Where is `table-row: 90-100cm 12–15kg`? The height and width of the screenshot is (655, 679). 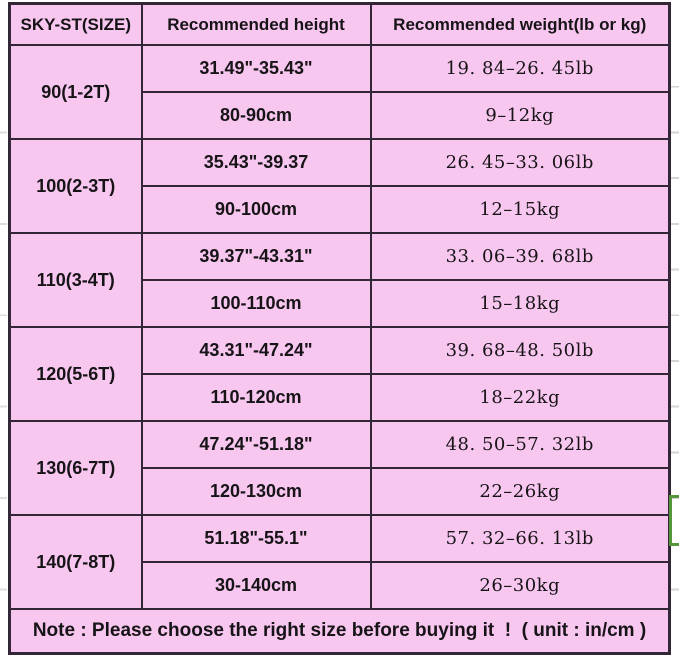 table-row: 90-100cm 12–15kg is located at coordinates (340, 209).